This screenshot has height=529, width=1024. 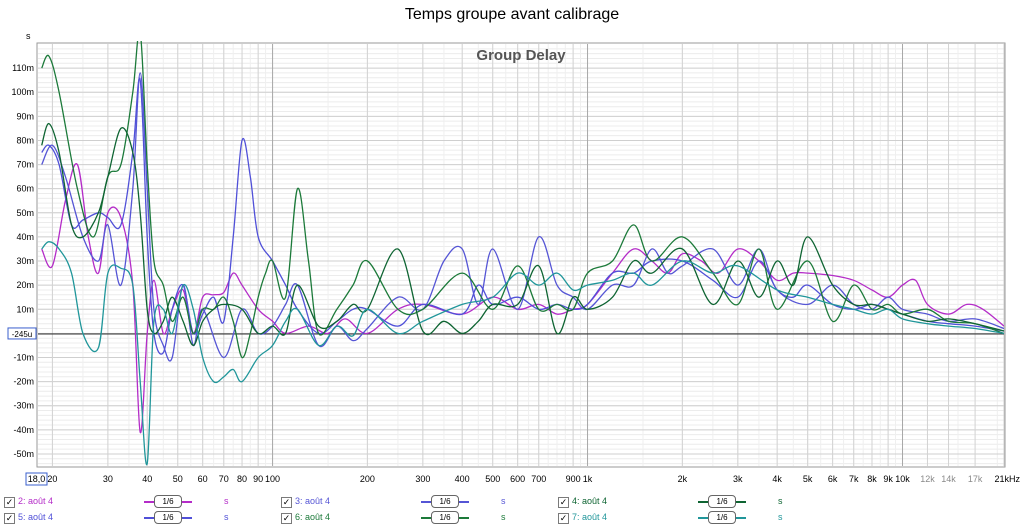 What do you see at coordinates (36, 501) in the screenshot?
I see `legend-label: 2: août 4` at bounding box center [36, 501].